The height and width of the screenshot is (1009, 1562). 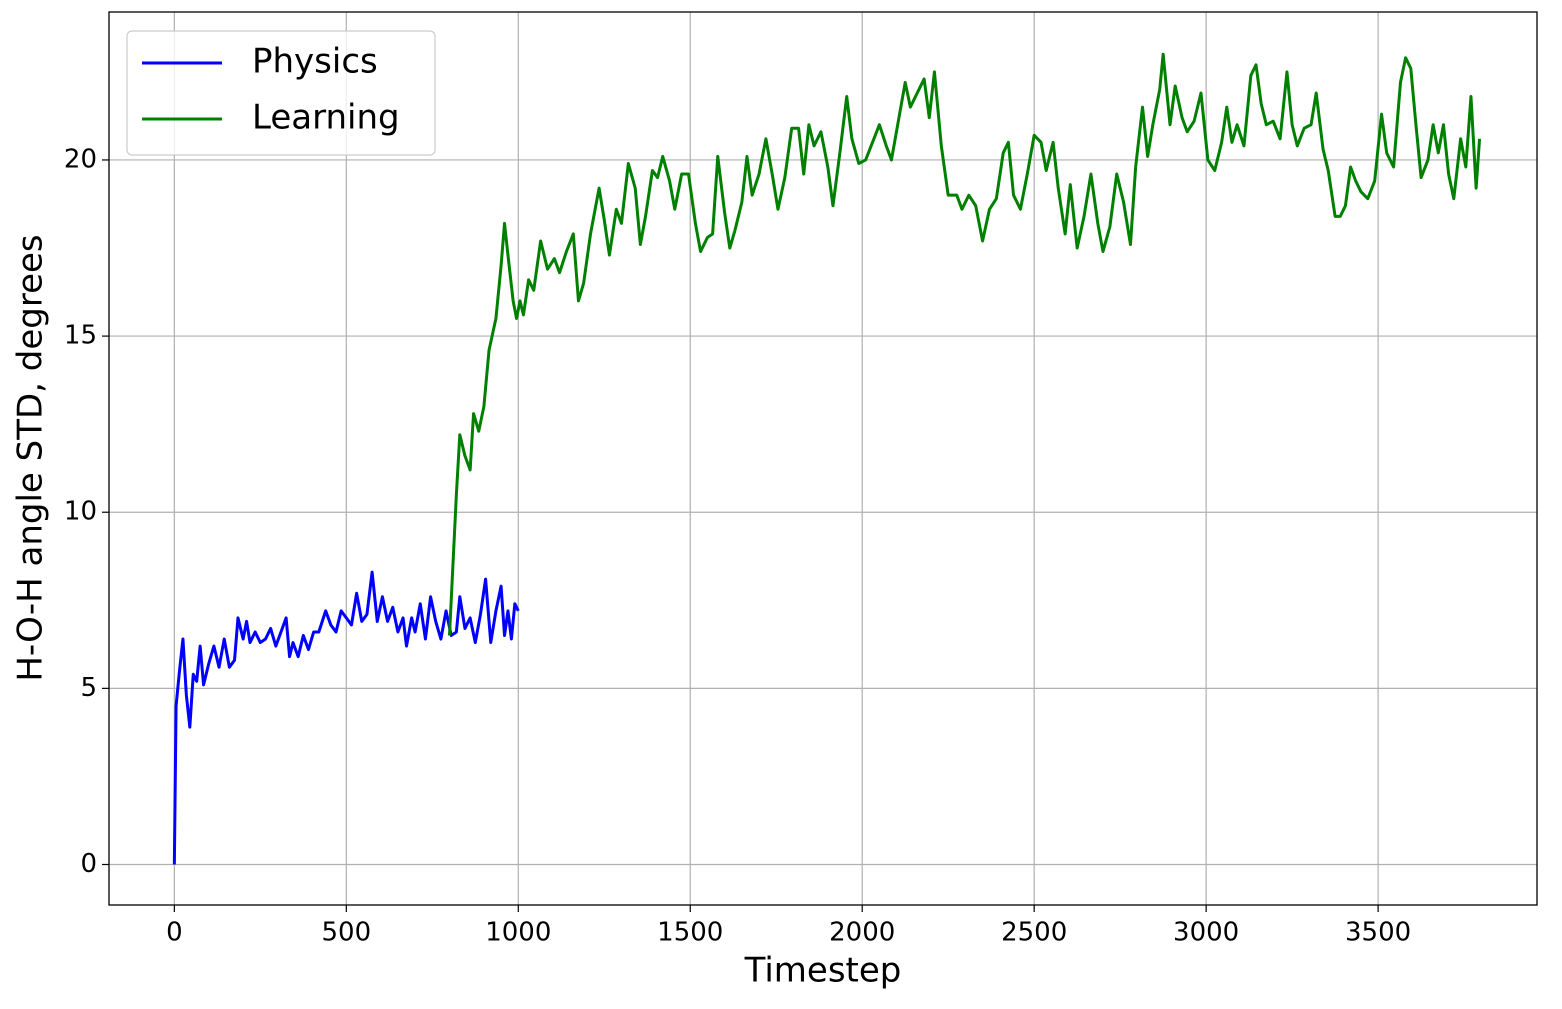 I want to click on y-tick-label: 20, so click(x=80, y=159).